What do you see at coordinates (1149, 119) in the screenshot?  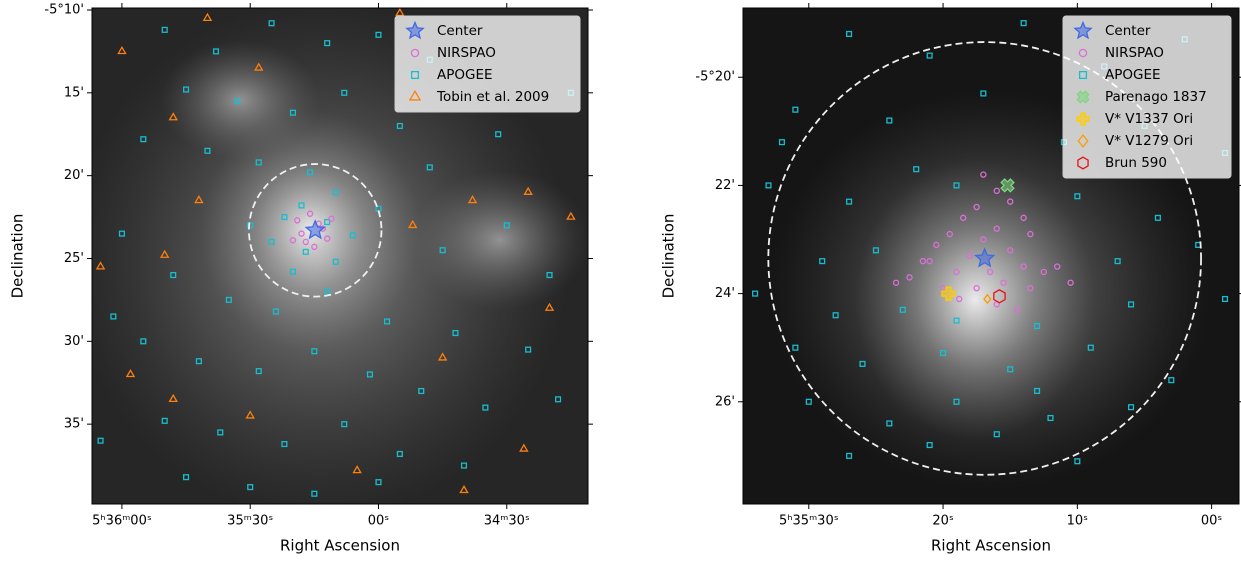 I see `legend-label: V* V1337 Ori` at bounding box center [1149, 119].